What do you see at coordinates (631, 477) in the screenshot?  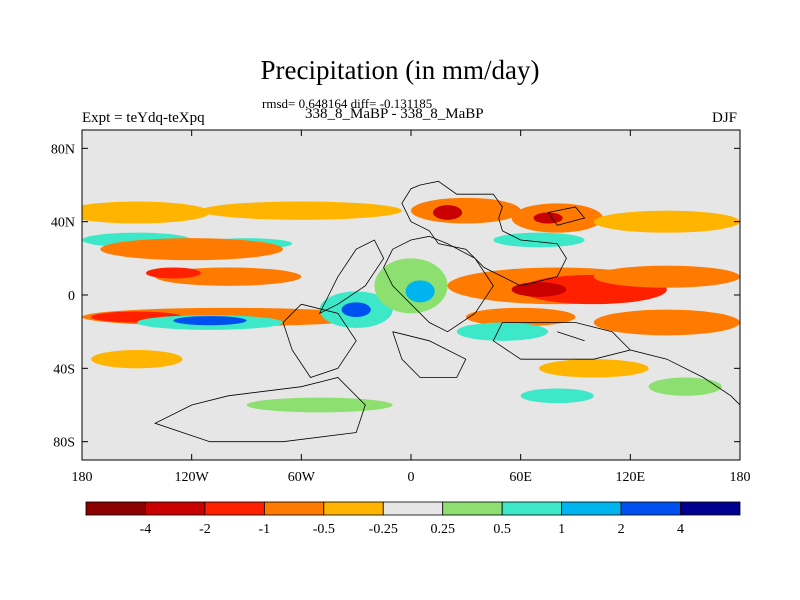 I see `x-tick-label-5: 120E` at bounding box center [631, 477].